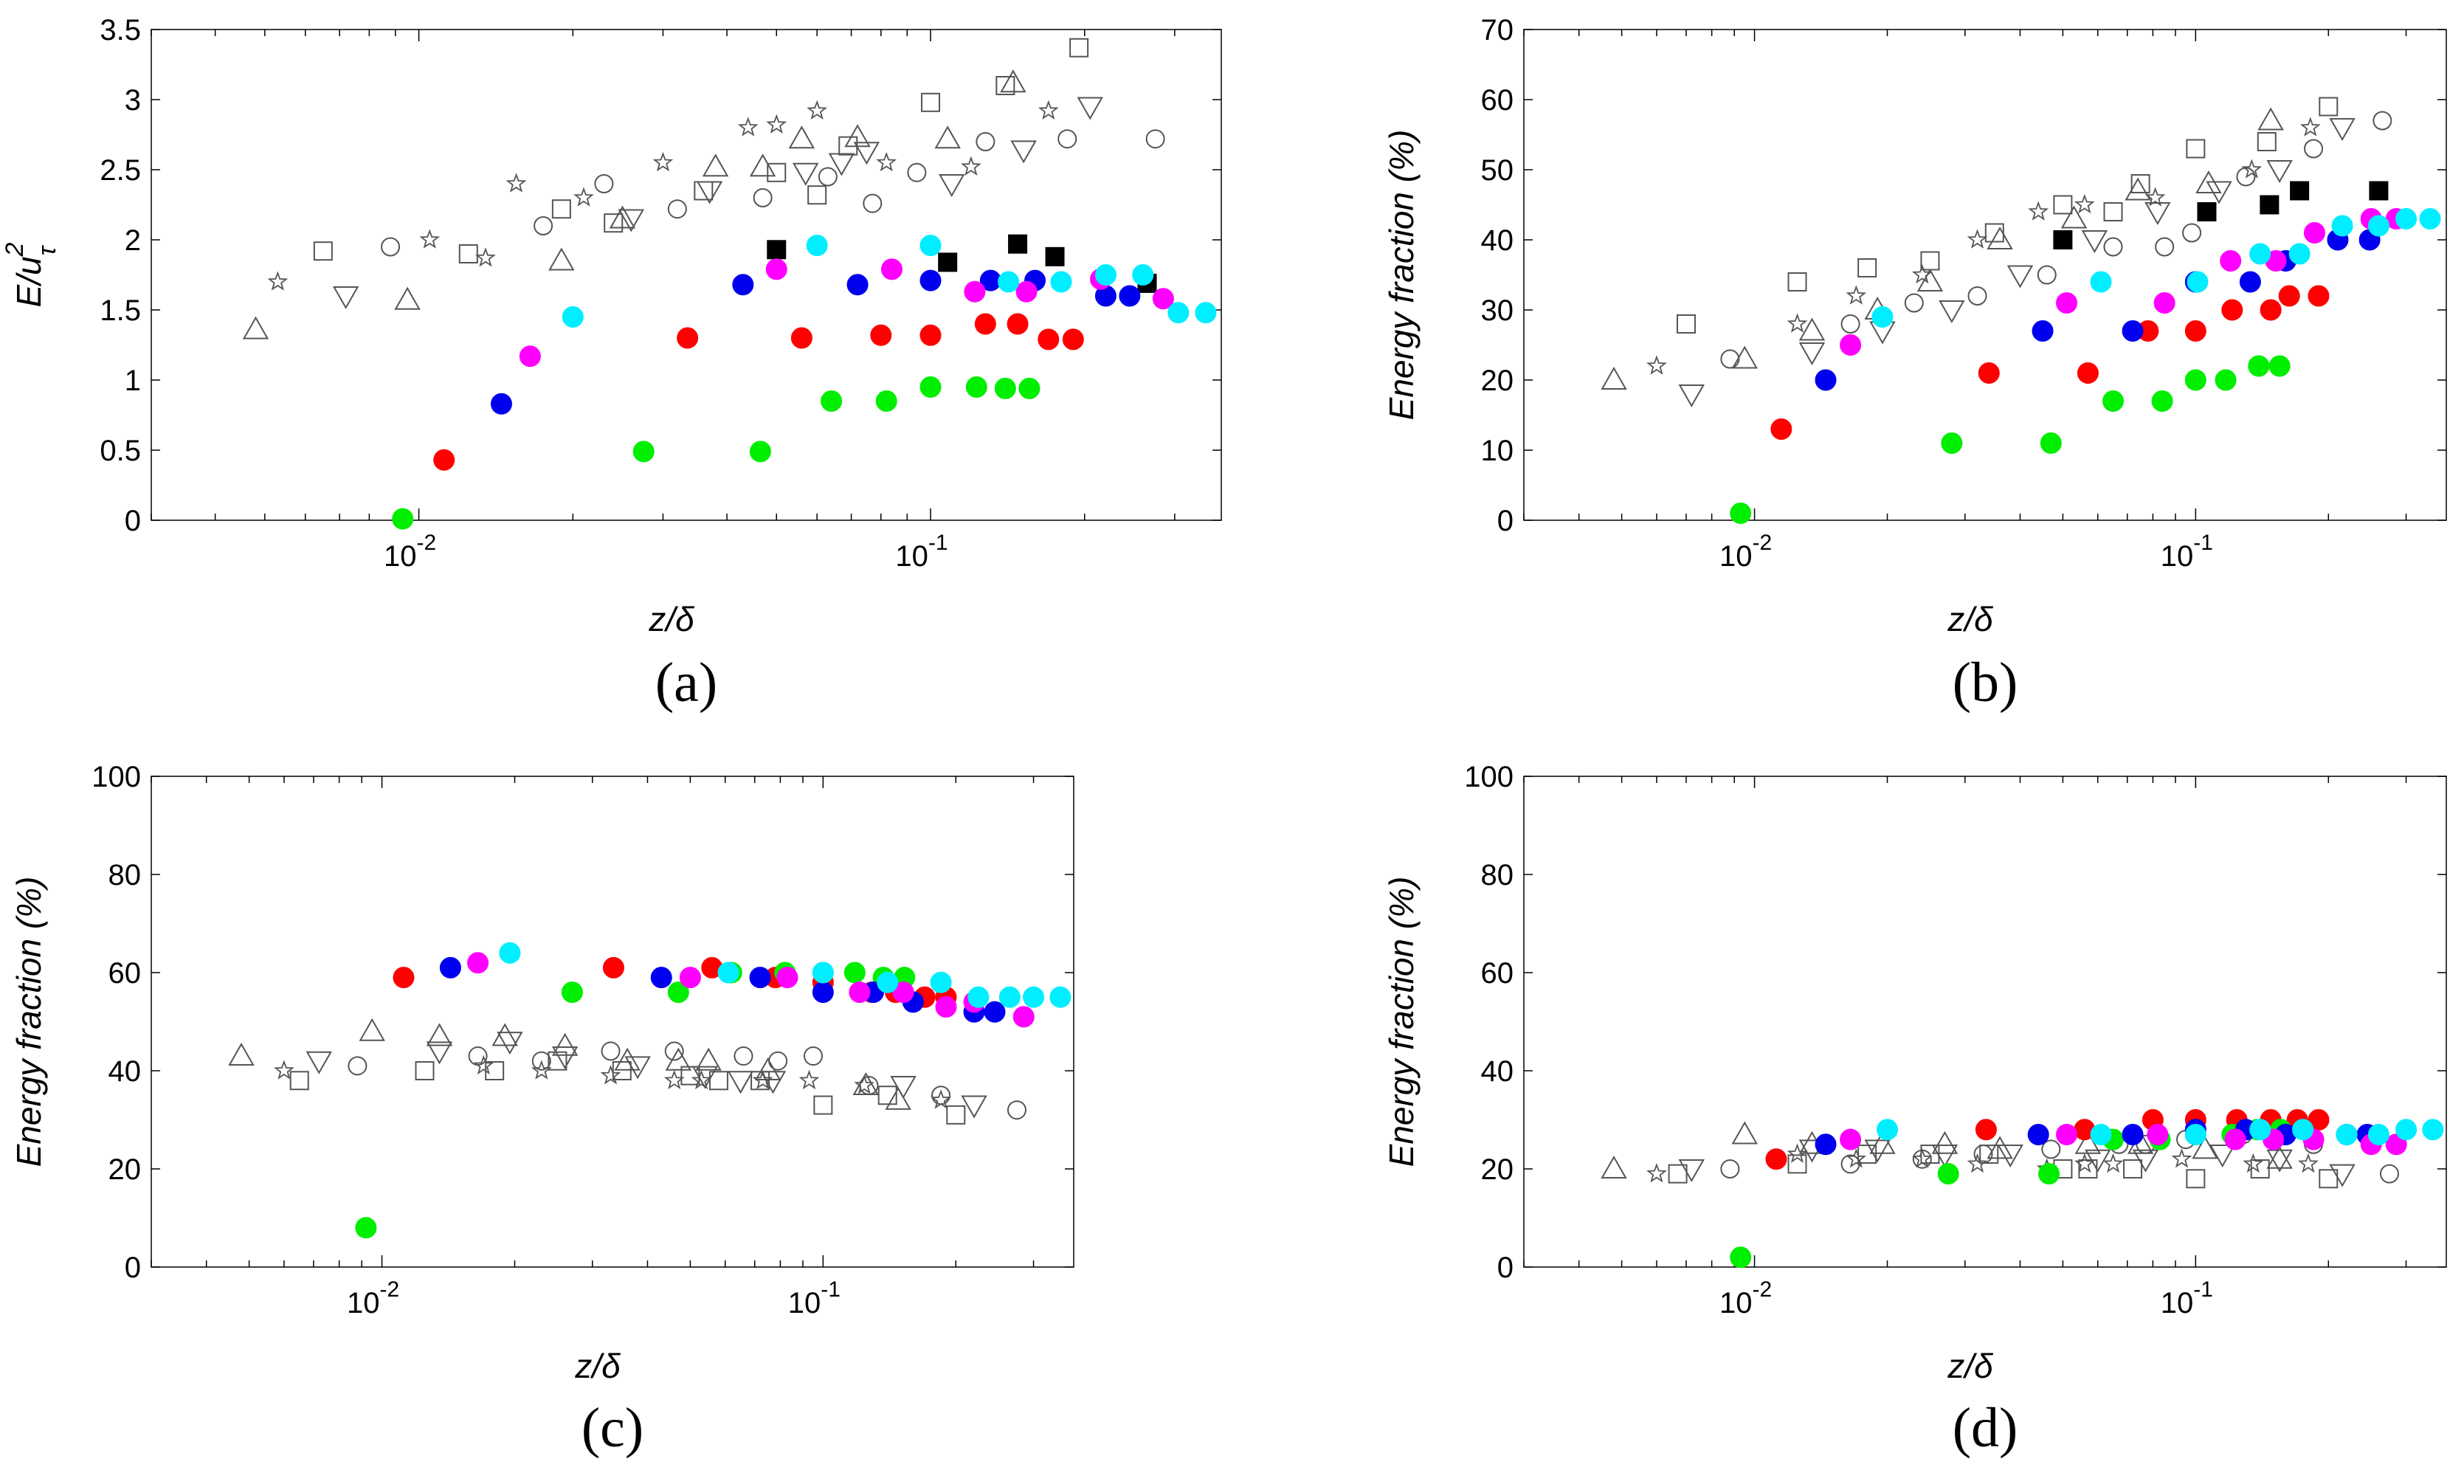 The image size is (2464, 1484). What do you see at coordinates (133, 381) in the screenshot?
I see `y-tick-label: 1` at bounding box center [133, 381].